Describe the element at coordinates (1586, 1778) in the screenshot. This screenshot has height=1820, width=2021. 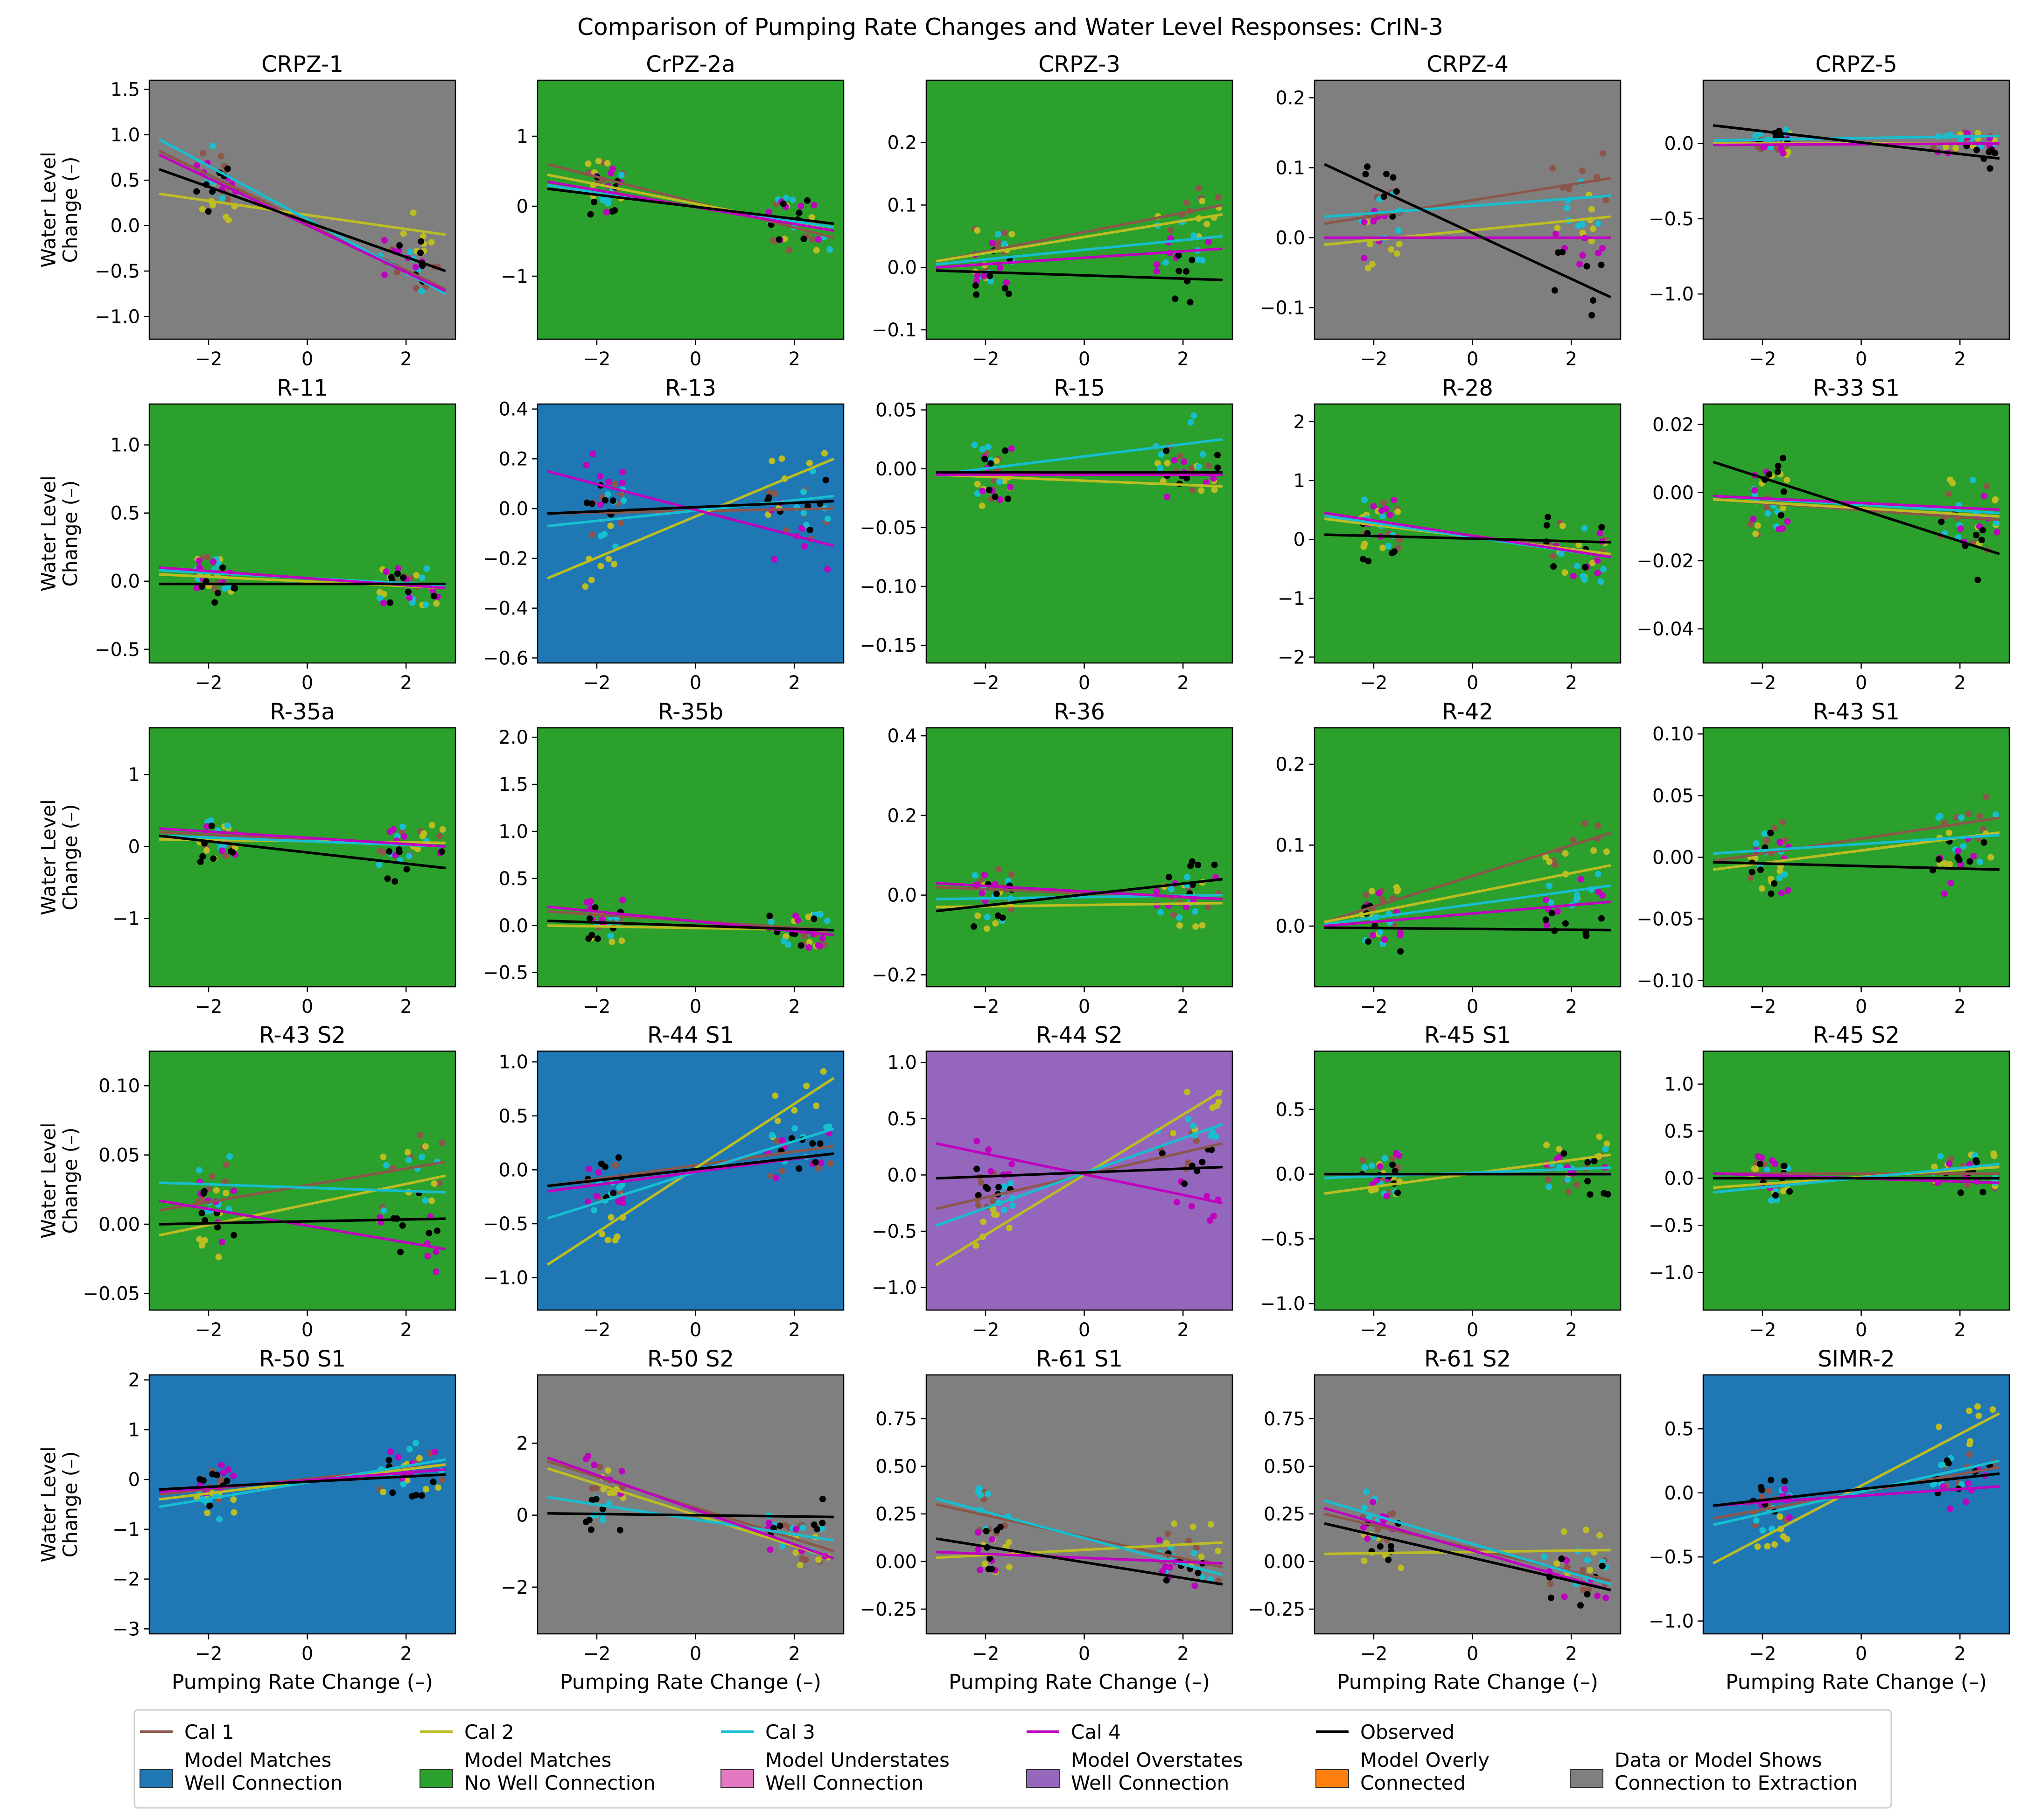
I see `legend-patch-gray` at that location.